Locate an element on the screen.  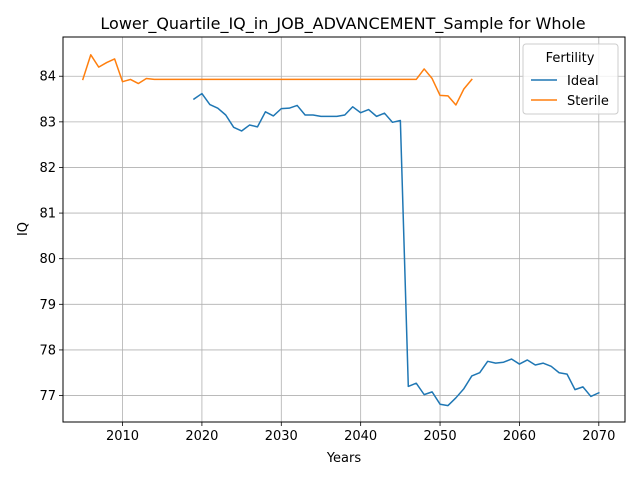
x-axis-label: Years is located at coordinates (344, 458).